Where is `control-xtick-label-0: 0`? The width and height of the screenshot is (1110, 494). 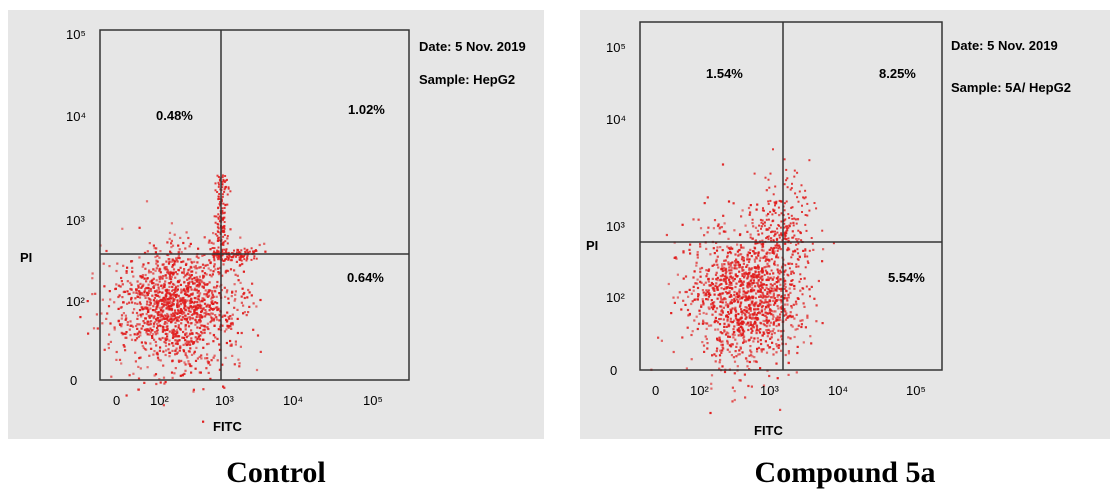 control-xtick-label-0: 0 is located at coordinates (116, 400).